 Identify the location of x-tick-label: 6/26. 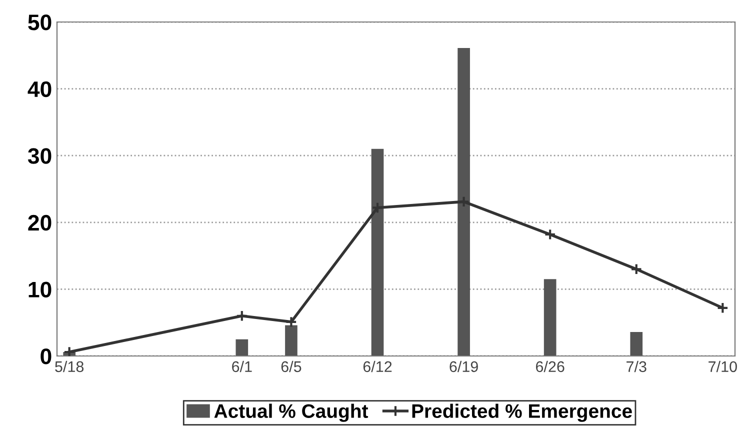
(550, 366).